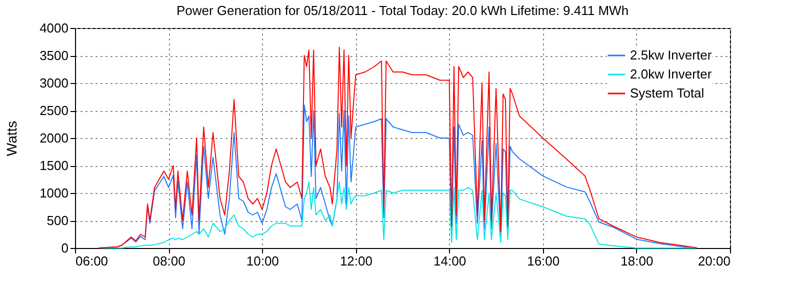 This screenshot has height=300, width=800. I want to click on chart-title: Power Generation for 05/18/2011 - Total Today: 20.0 kWh Lifetime: 9.411 MWh, so click(402, 10).